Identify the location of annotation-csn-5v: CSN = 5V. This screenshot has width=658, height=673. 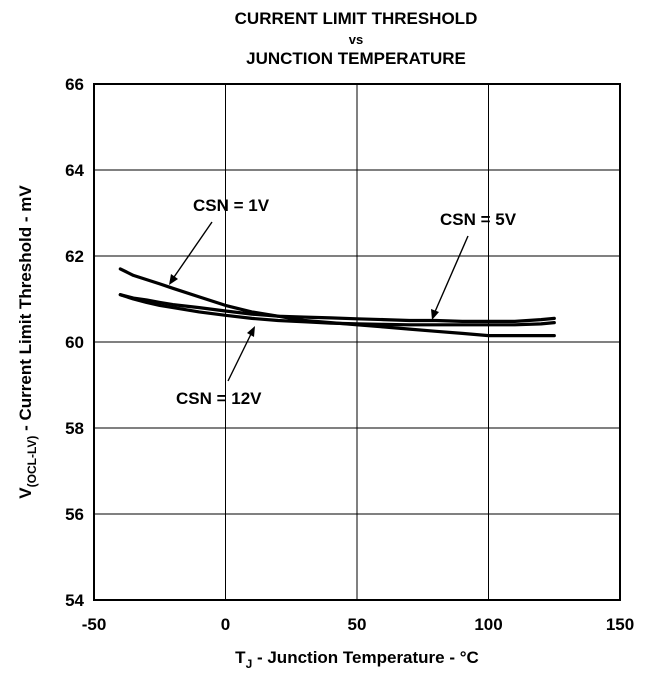
(474, 265).